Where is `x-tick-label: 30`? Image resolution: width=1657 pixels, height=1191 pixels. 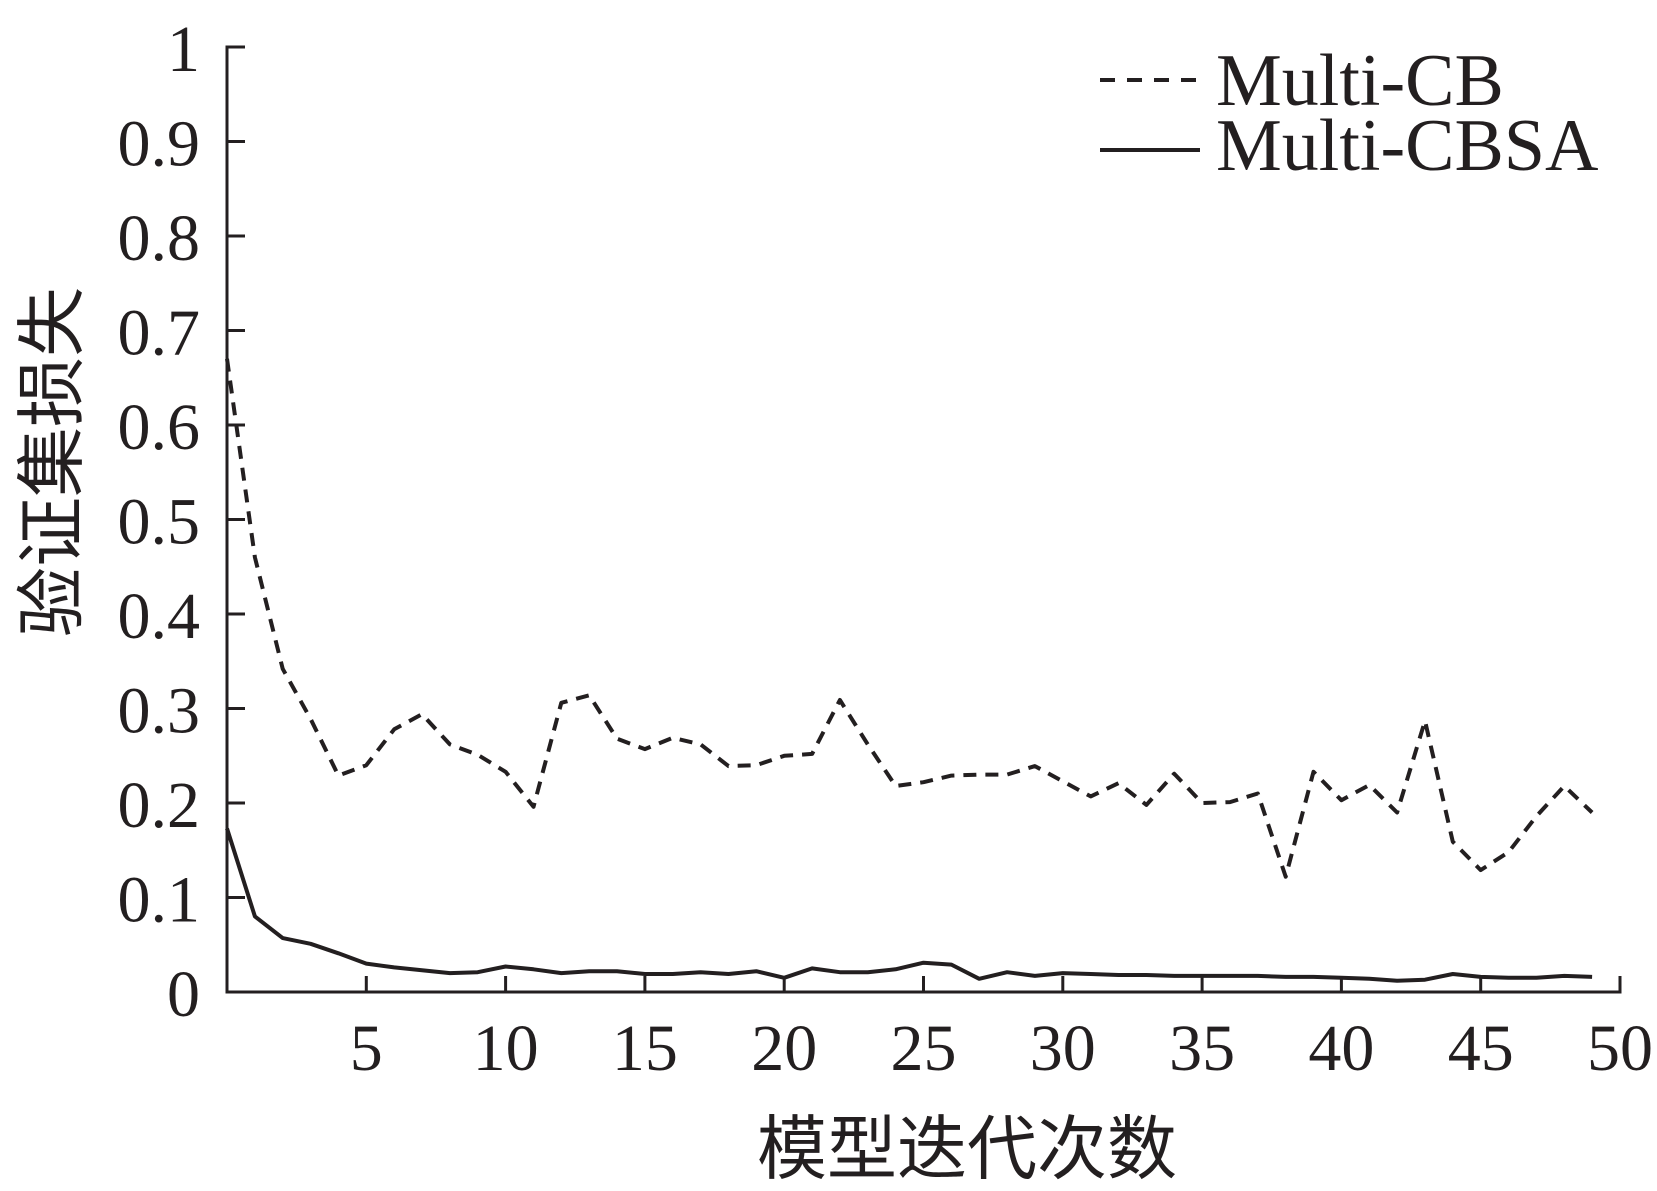 x-tick-label: 30 is located at coordinates (1063, 1048).